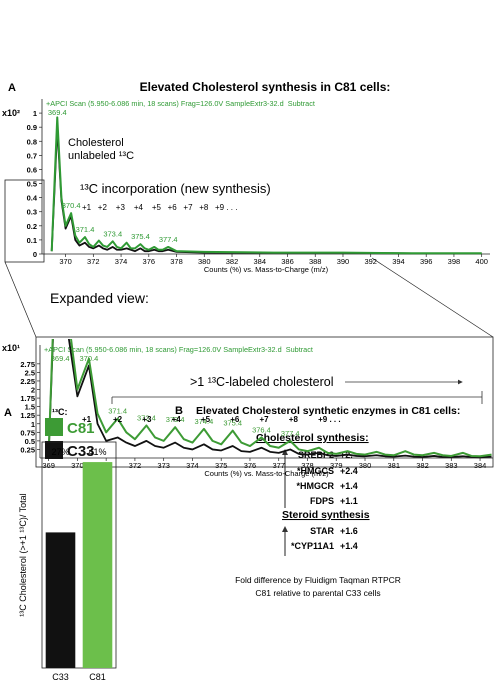 This screenshot has width=500, height=699. I want to click on zoom-line, so click(20, 299).